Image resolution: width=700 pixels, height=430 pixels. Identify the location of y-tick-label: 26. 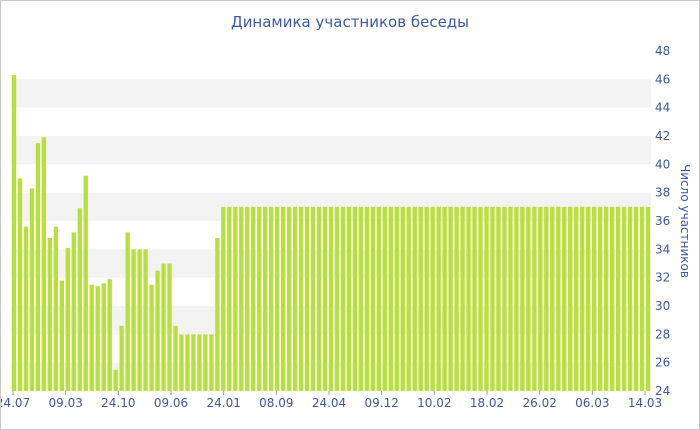
(662, 363).